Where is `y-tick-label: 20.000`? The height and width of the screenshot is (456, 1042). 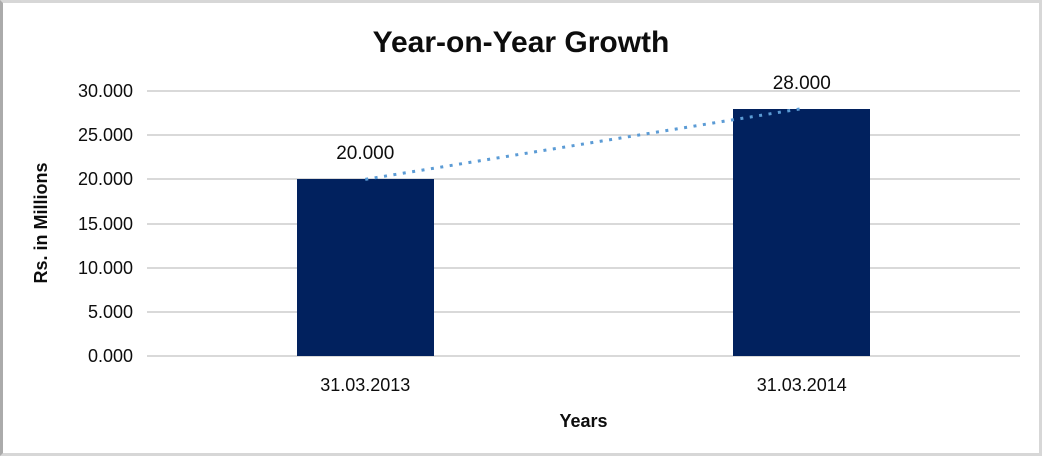
y-tick-label: 20.000 is located at coordinates (105, 179).